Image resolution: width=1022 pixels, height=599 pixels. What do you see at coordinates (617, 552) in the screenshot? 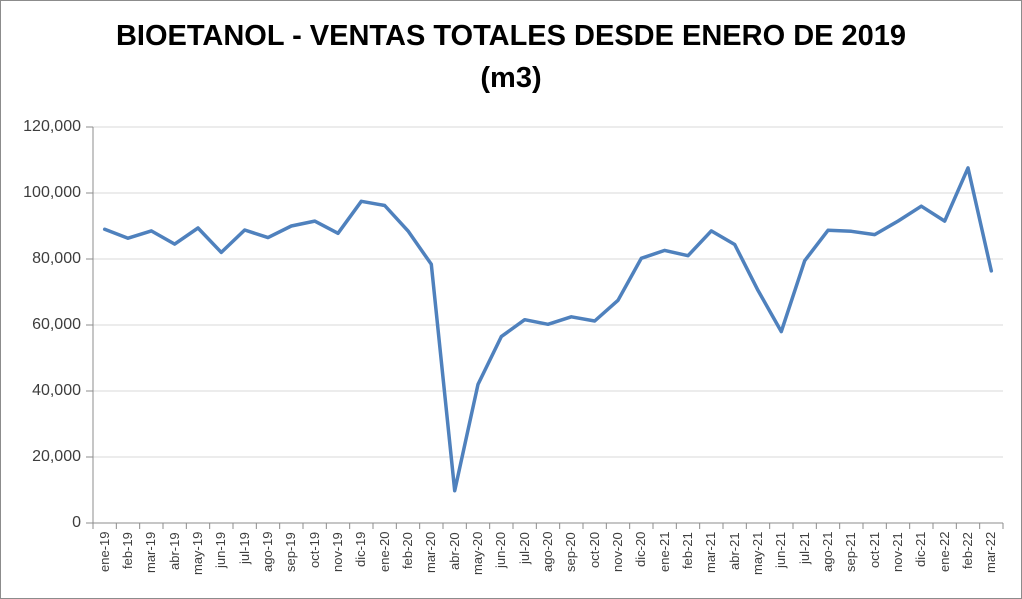
I see `x-axis-label: nov-20` at bounding box center [617, 552].